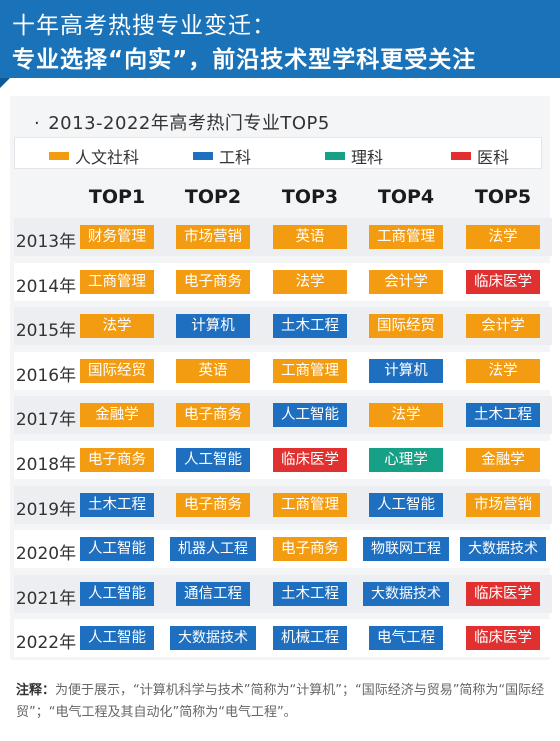 This screenshot has width=560, height=741. I want to click on legend-item-humanities: 人文社科, so click(94, 156).